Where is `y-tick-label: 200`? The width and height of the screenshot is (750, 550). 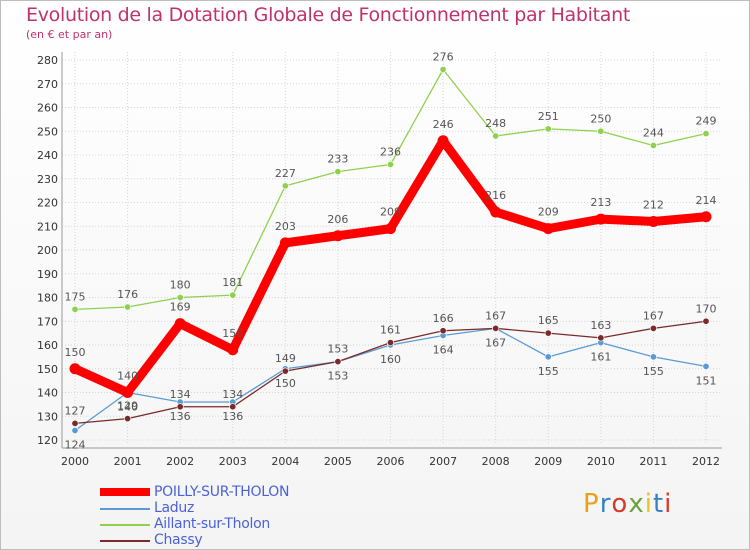
y-tick-label: 200 is located at coordinates (47, 250).